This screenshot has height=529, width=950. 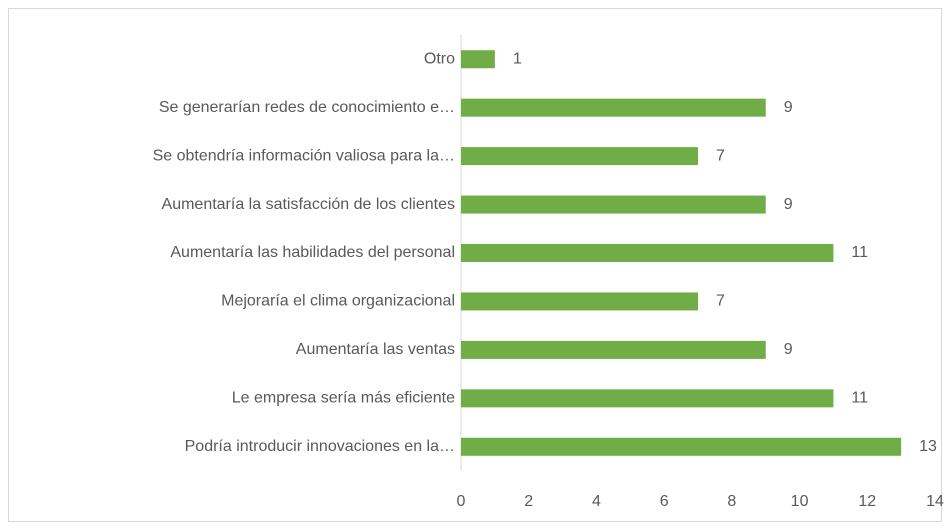 I want to click on data-label: 1, so click(x=517, y=58).